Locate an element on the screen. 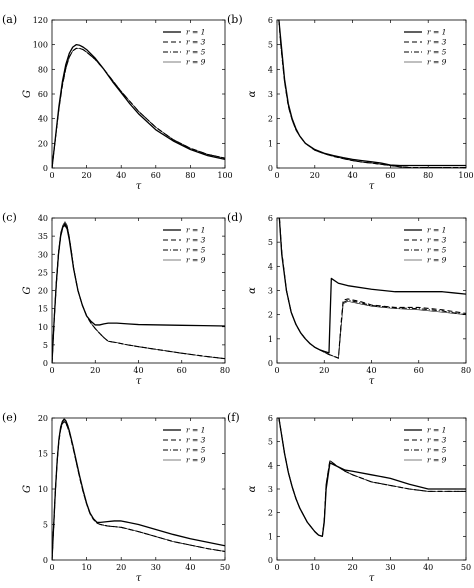  x-tick-label: 100 is located at coordinates (224, 175).